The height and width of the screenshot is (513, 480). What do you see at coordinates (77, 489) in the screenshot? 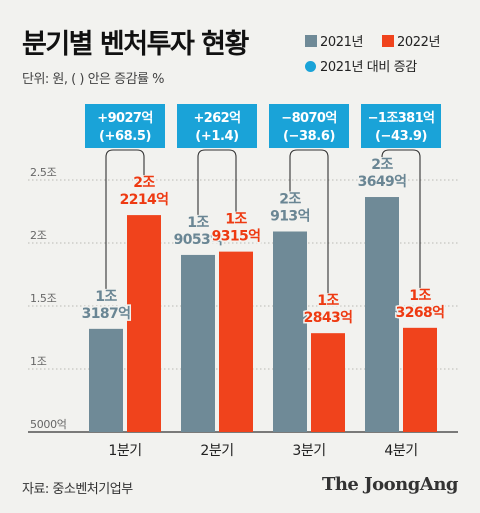
I see `source-note: 자료: 중소벤처기업부` at bounding box center [77, 489].